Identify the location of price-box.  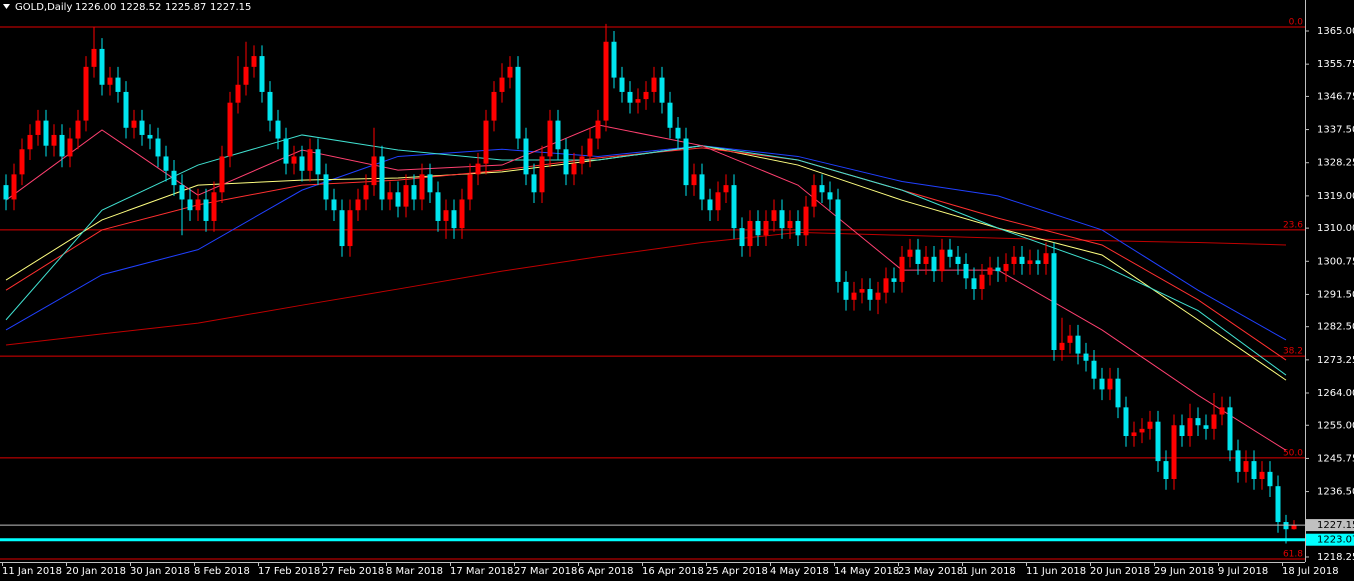
(1330, 525).